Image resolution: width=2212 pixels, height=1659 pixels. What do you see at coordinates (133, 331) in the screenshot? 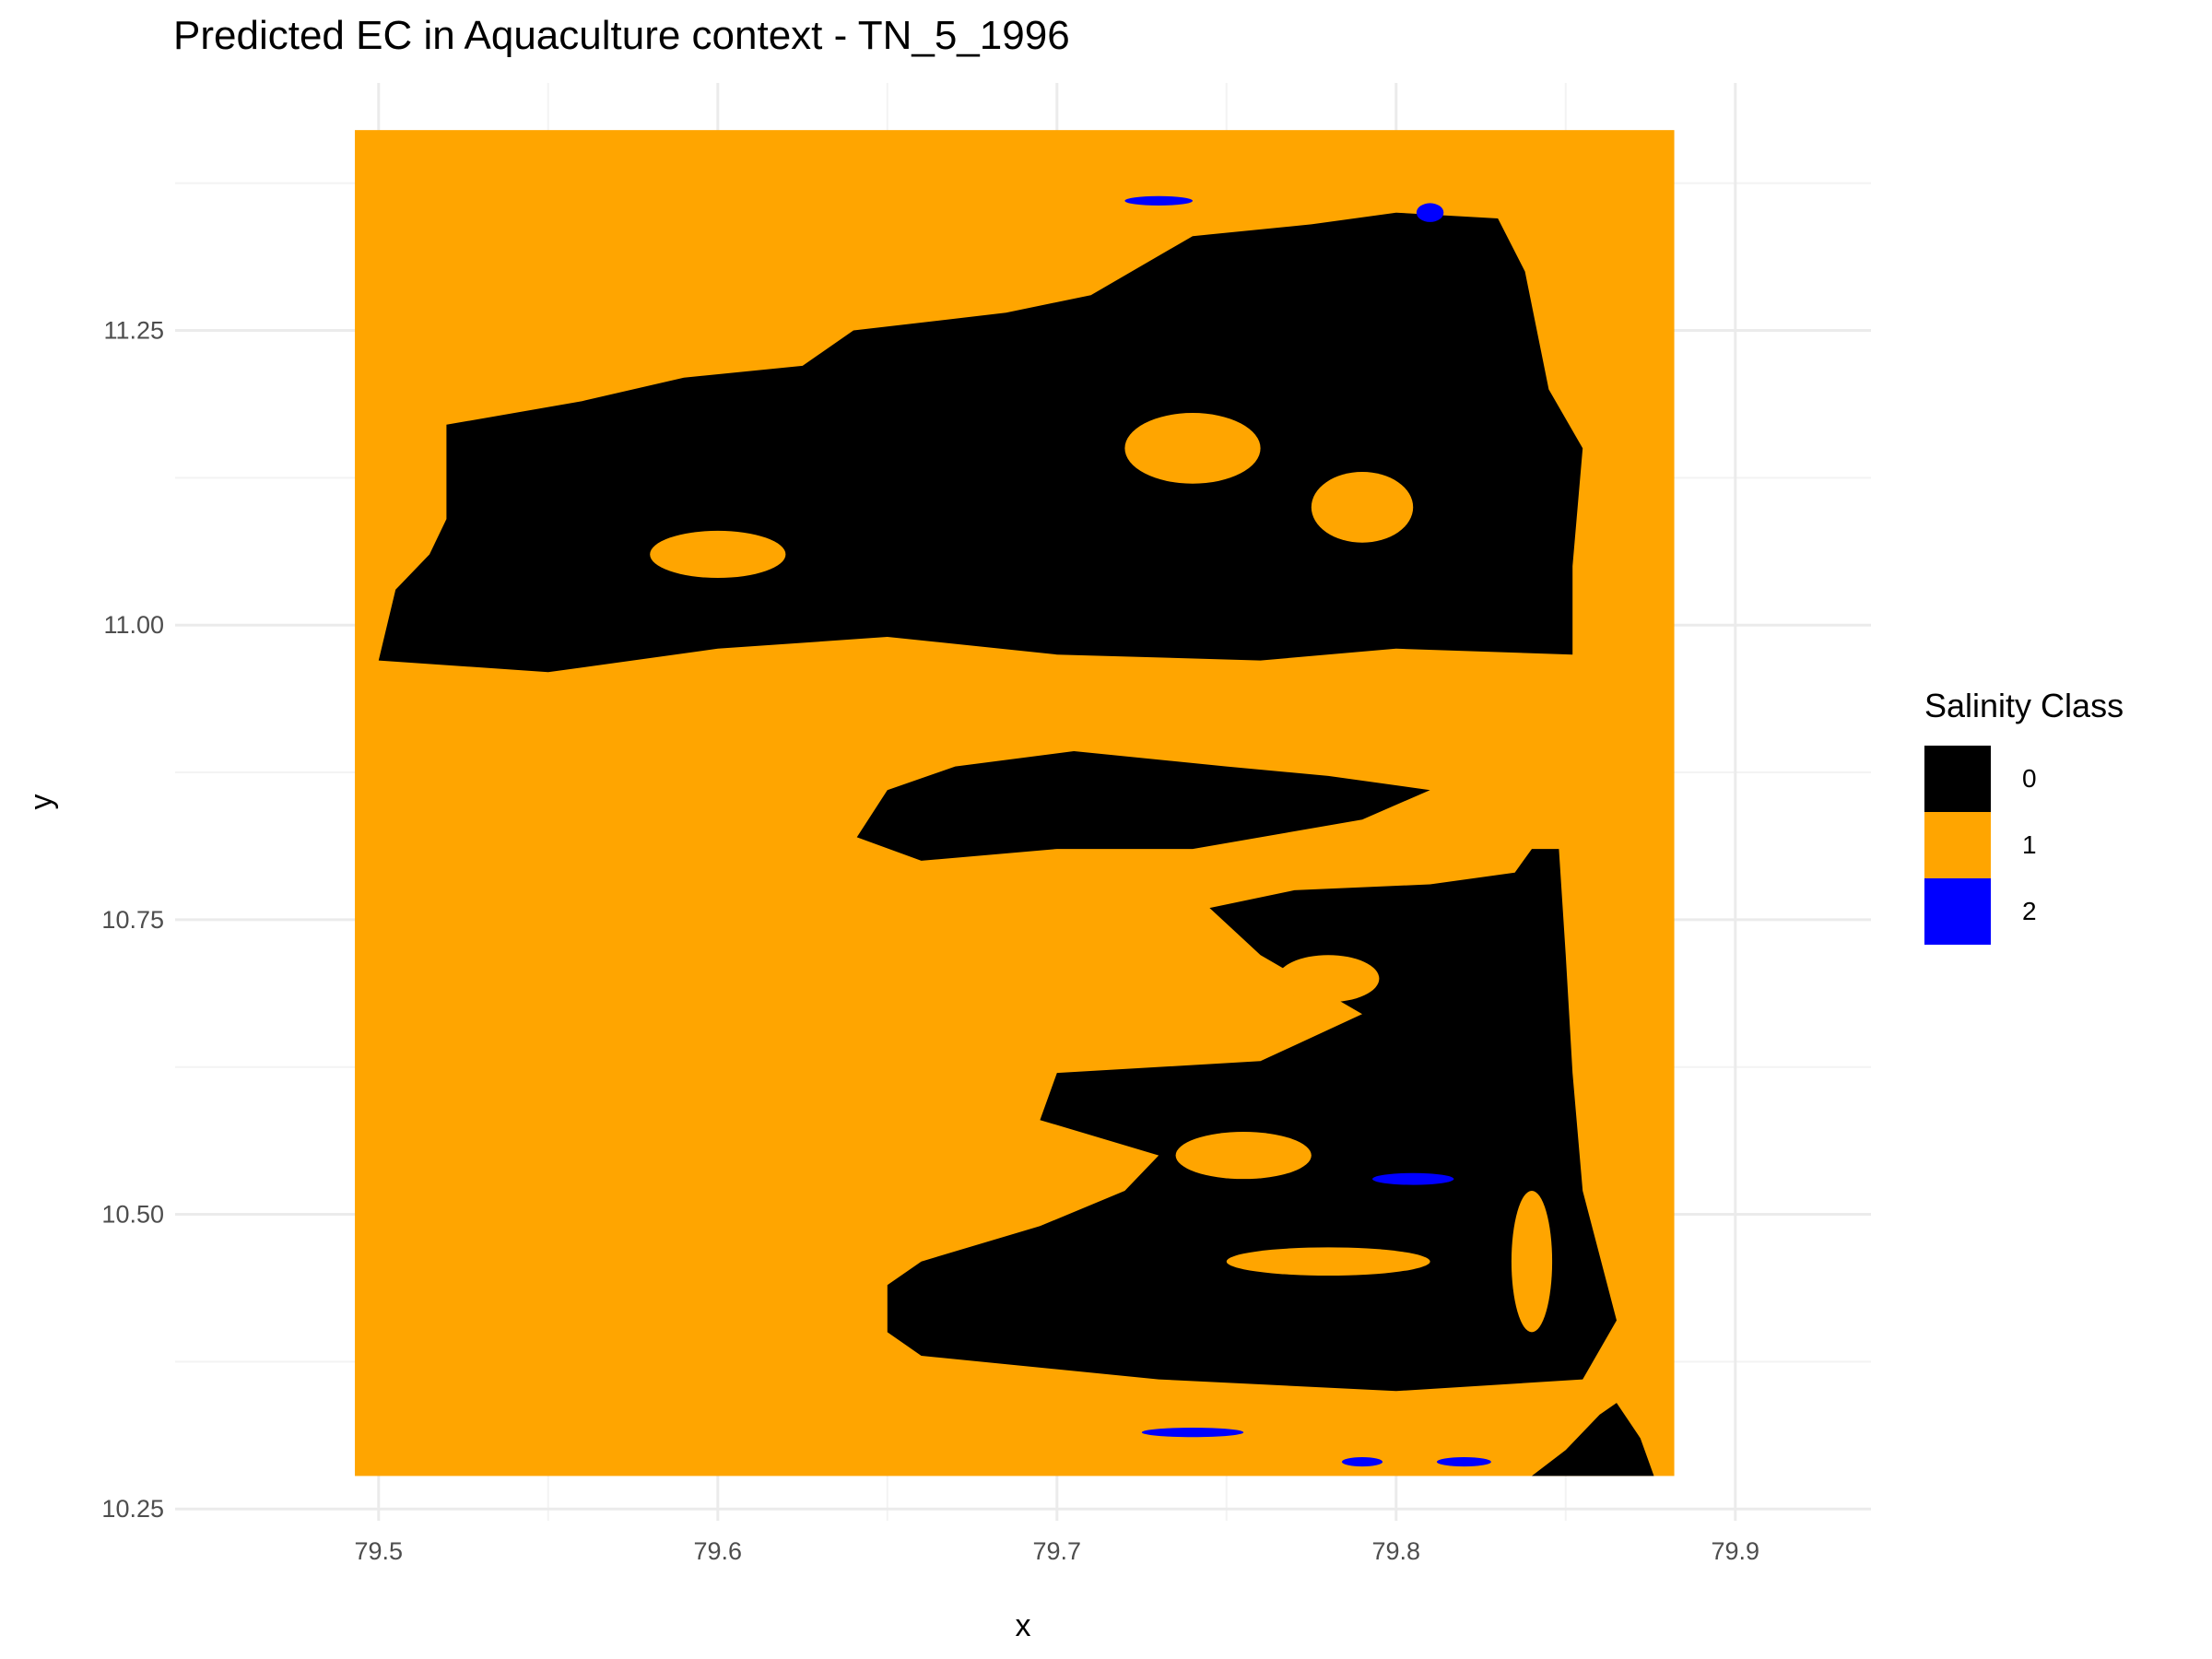
I see `y-tick-label: 11.25` at bounding box center [133, 331].